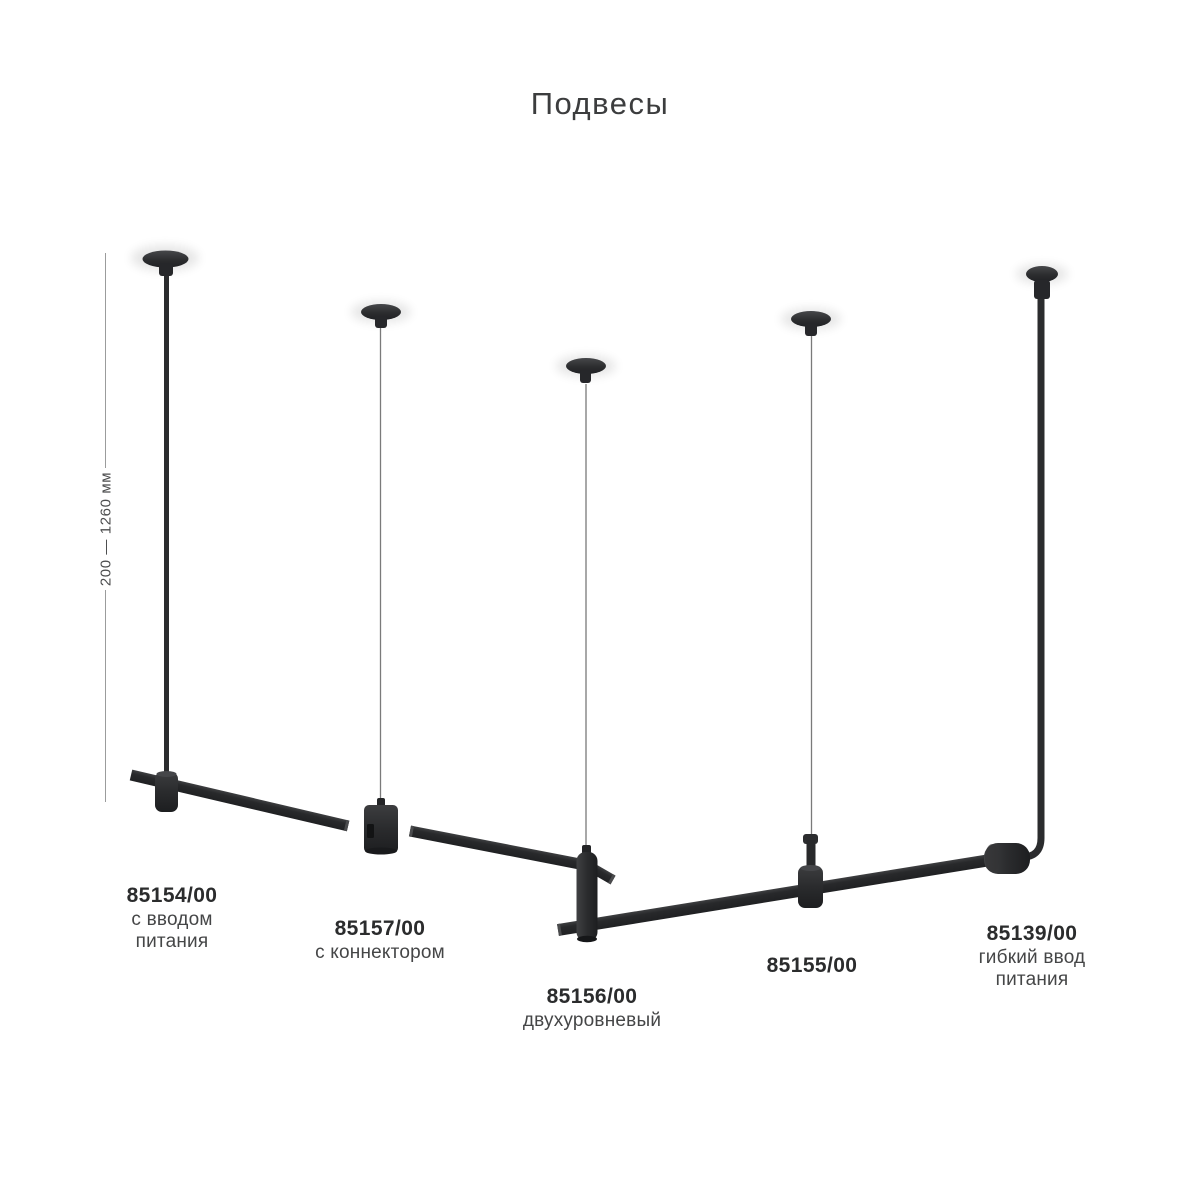 The height and width of the screenshot is (1200, 1200). I want to click on product-code: 85154/00, so click(172, 895).